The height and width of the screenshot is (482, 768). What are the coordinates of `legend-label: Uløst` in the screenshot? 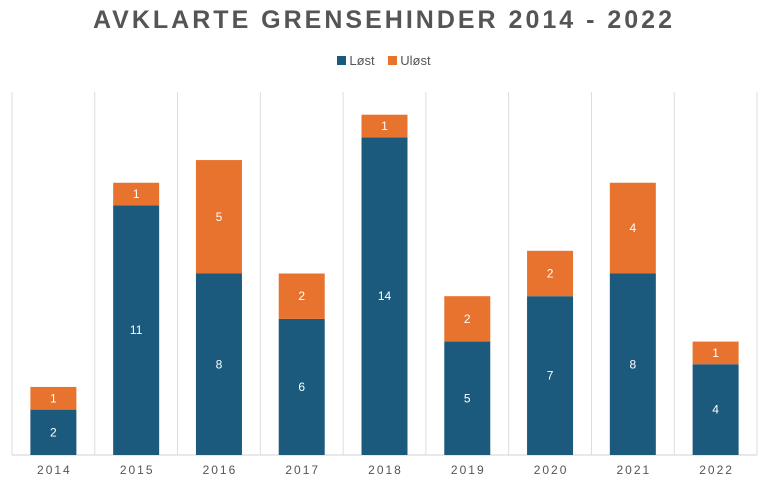 It's located at (415, 60).